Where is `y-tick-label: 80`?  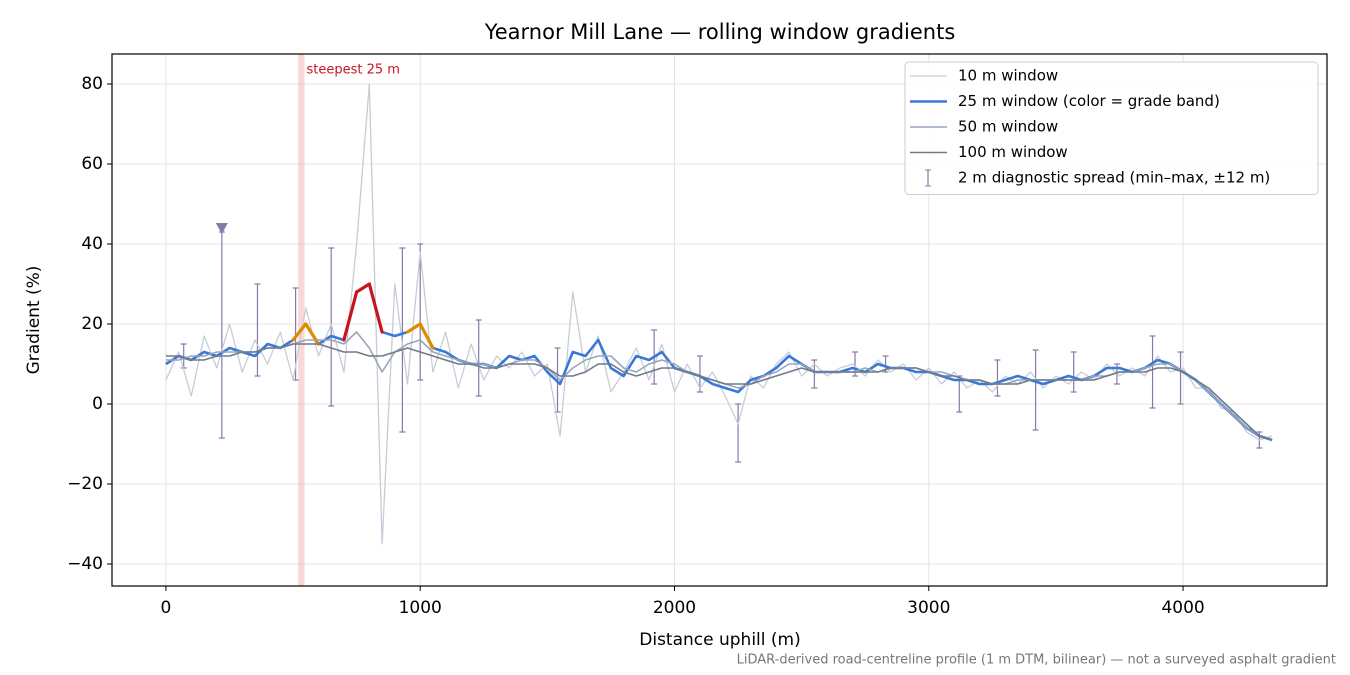 y-tick-label: 80 is located at coordinates (92, 84).